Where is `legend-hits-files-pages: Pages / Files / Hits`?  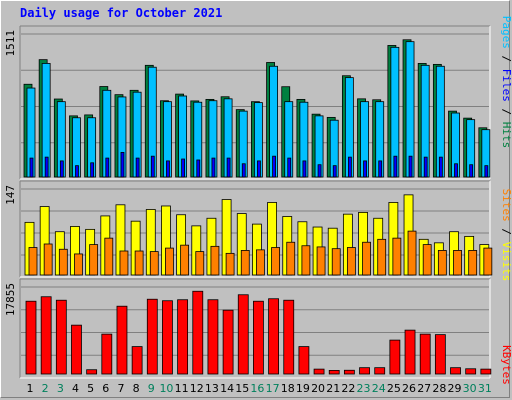
legend-hits-files-pages: Pages / Files / Hits is located at coordinates (506, 82).